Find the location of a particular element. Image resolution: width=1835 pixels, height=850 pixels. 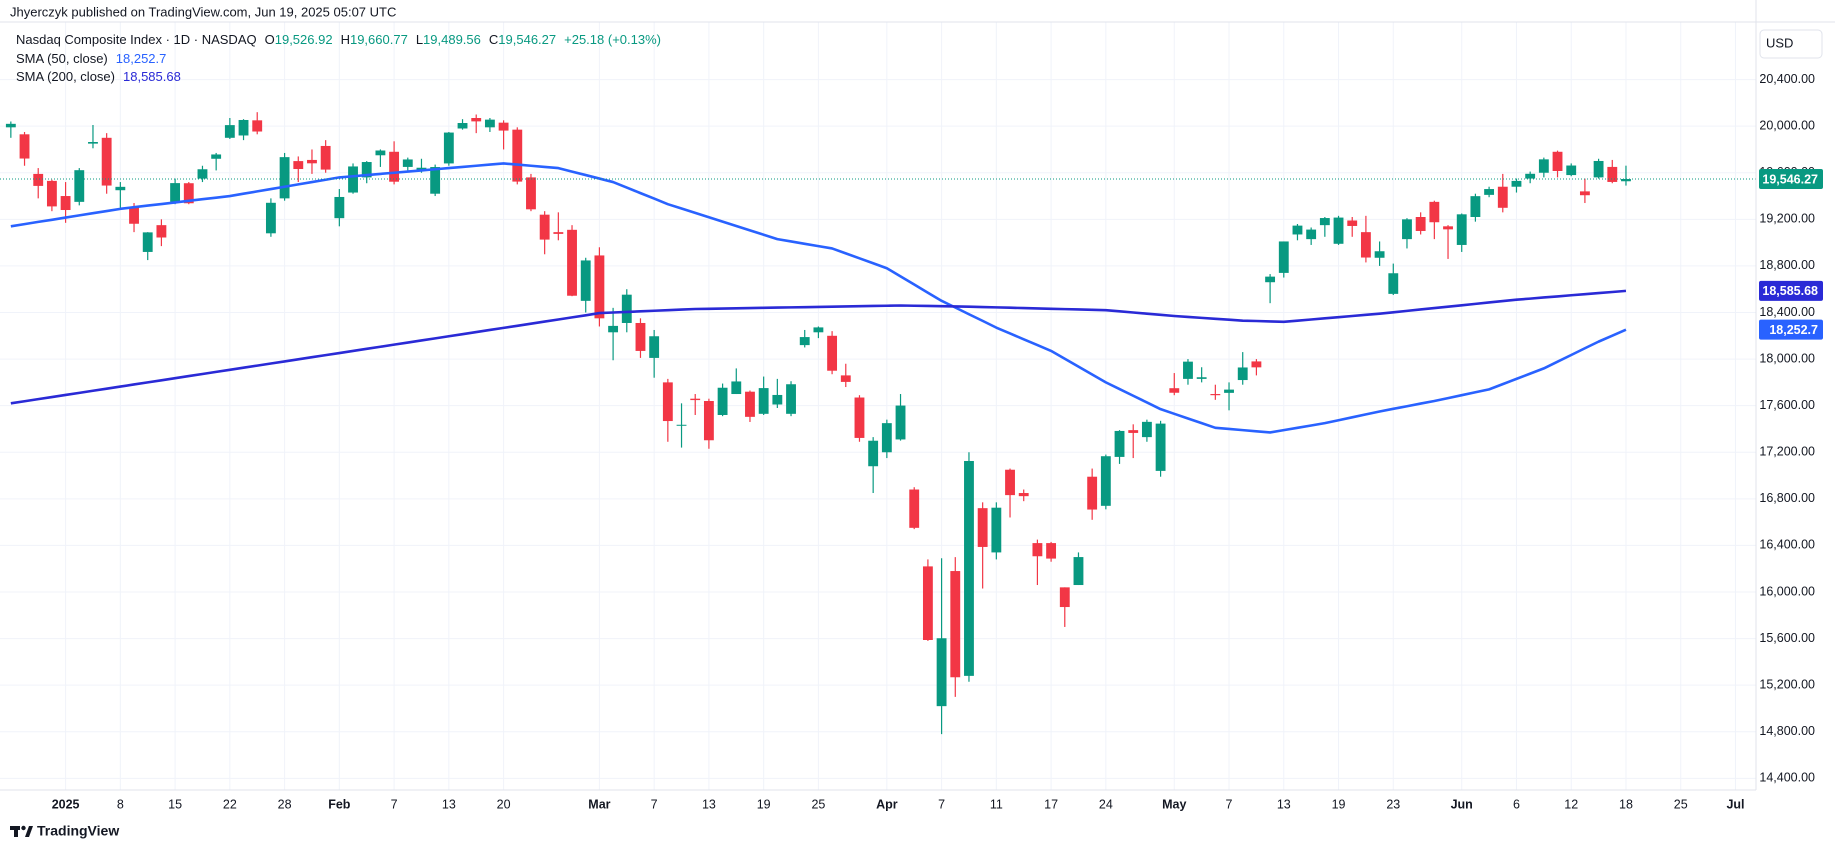

x-tick-label: 17 is located at coordinates (1051, 804).